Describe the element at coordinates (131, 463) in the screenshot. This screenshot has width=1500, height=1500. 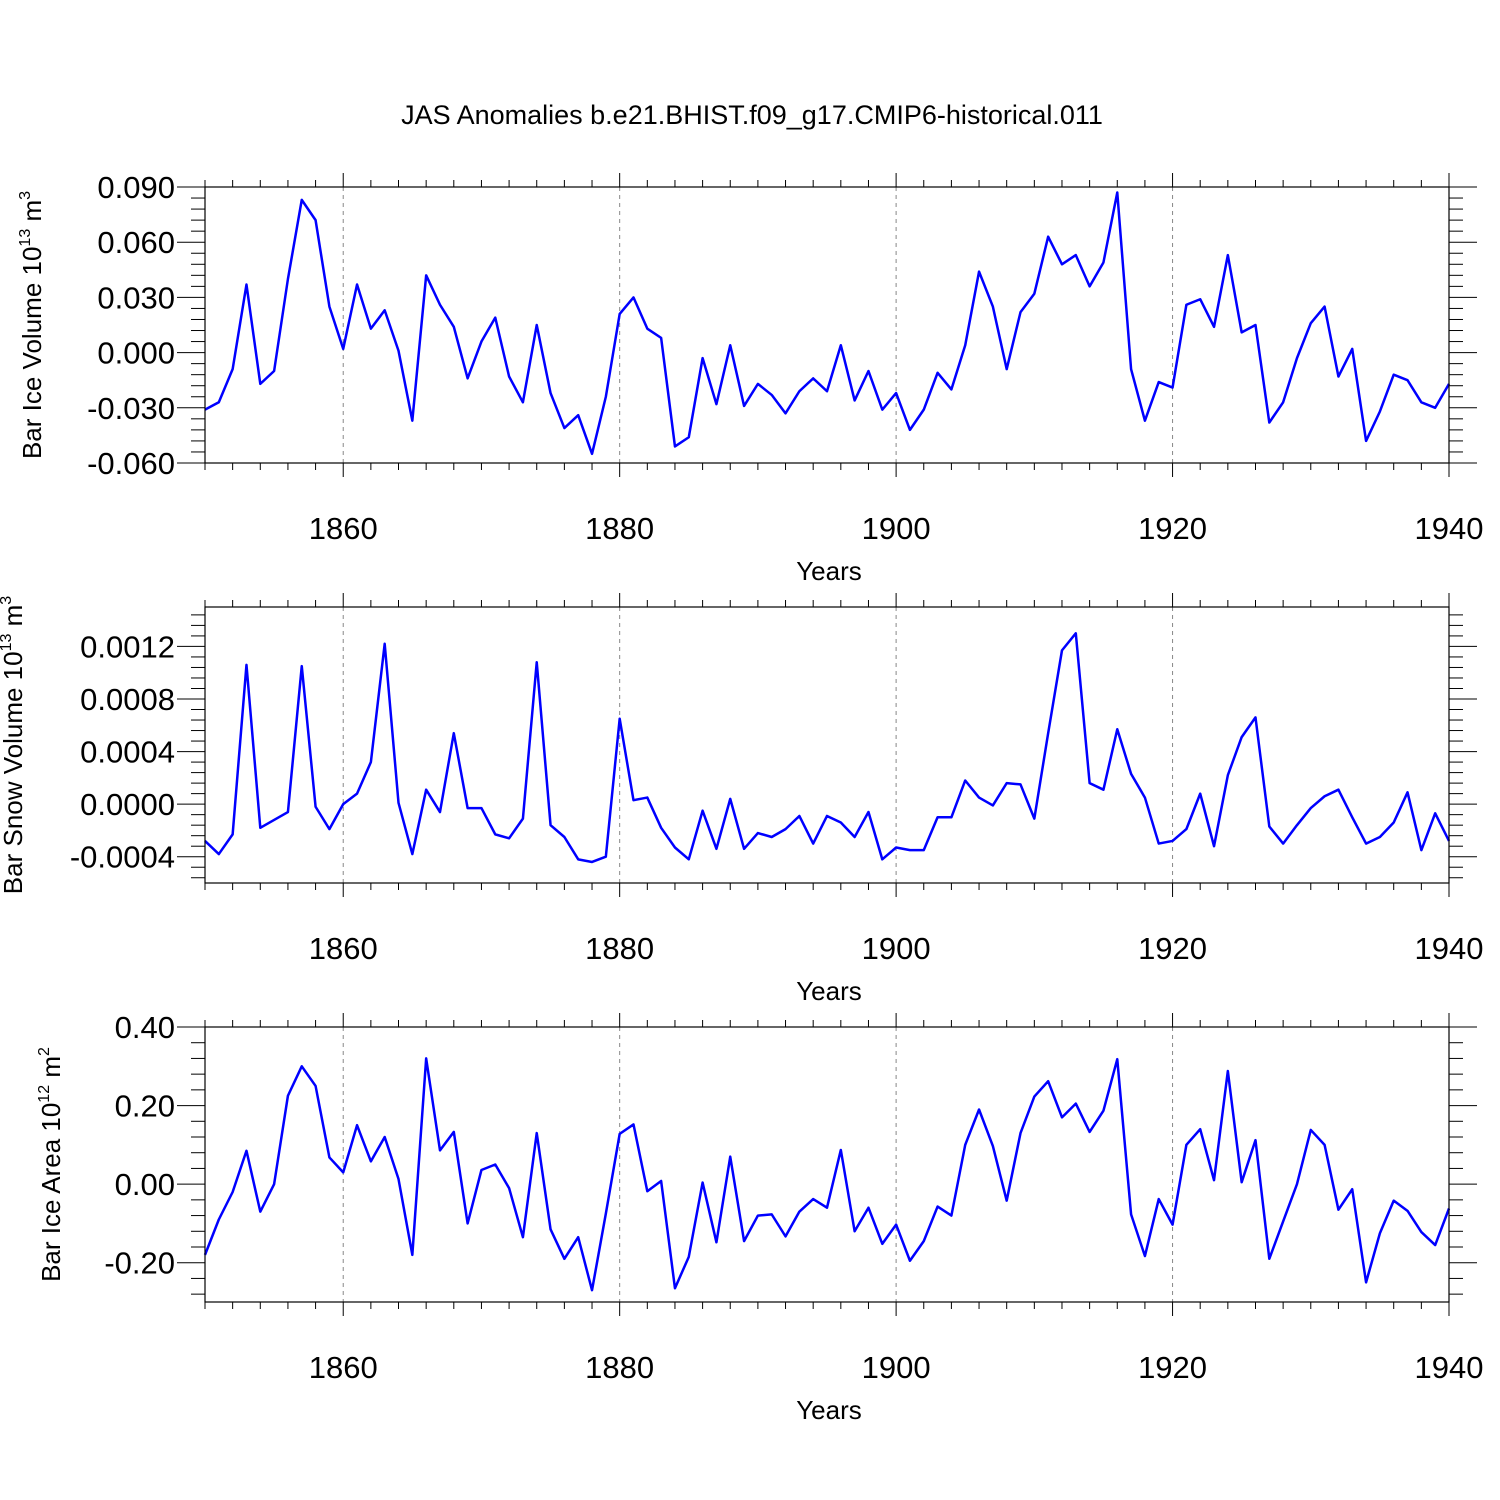
I see `y-tick-label: -0.060` at that location.